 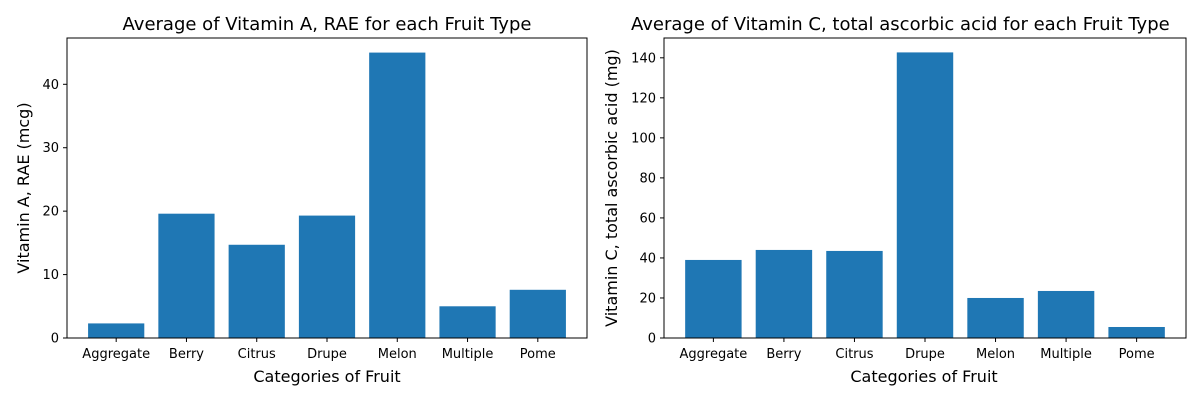 What do you see at coordinates (23, 187) in the screenshot?
I see `y-axis-label: Vitamin A, RAE (mcg)` at bounding box center [23, 187].